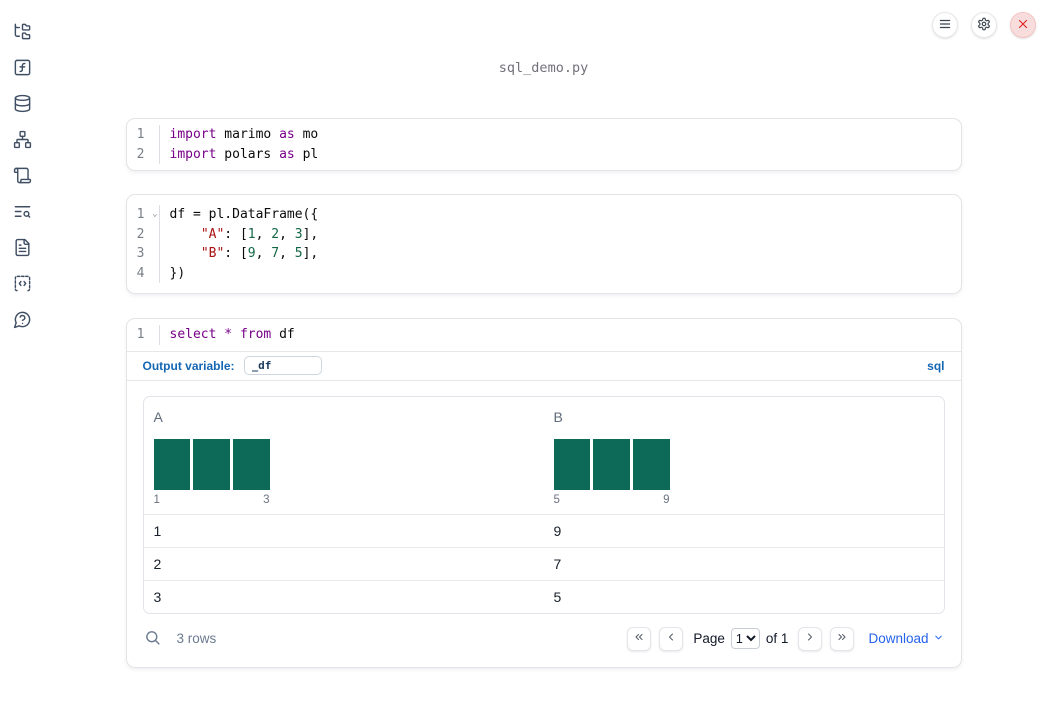 This screenshot has width=1043, height=713. Describe the element at coordinates (544, 273) in the screenshot. I see `code-line: 4})` at that location.